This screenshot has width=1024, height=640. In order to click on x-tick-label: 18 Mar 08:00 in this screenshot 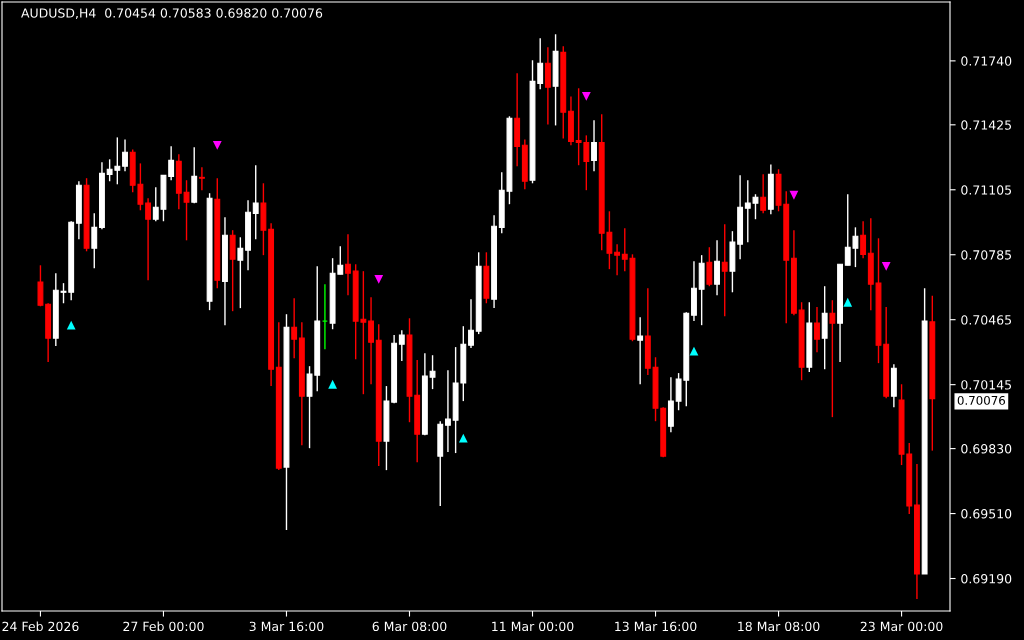, I will do `click(779, 626)`.